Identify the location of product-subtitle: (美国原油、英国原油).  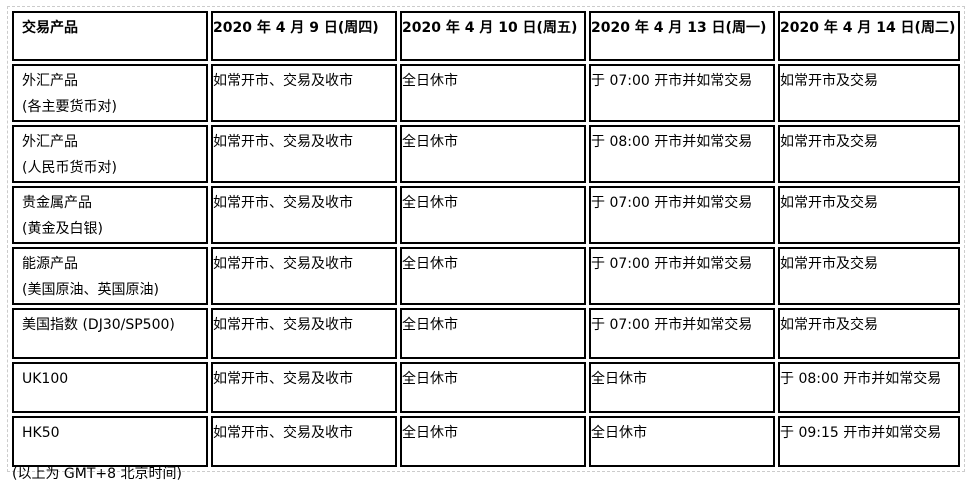
(90, 290).